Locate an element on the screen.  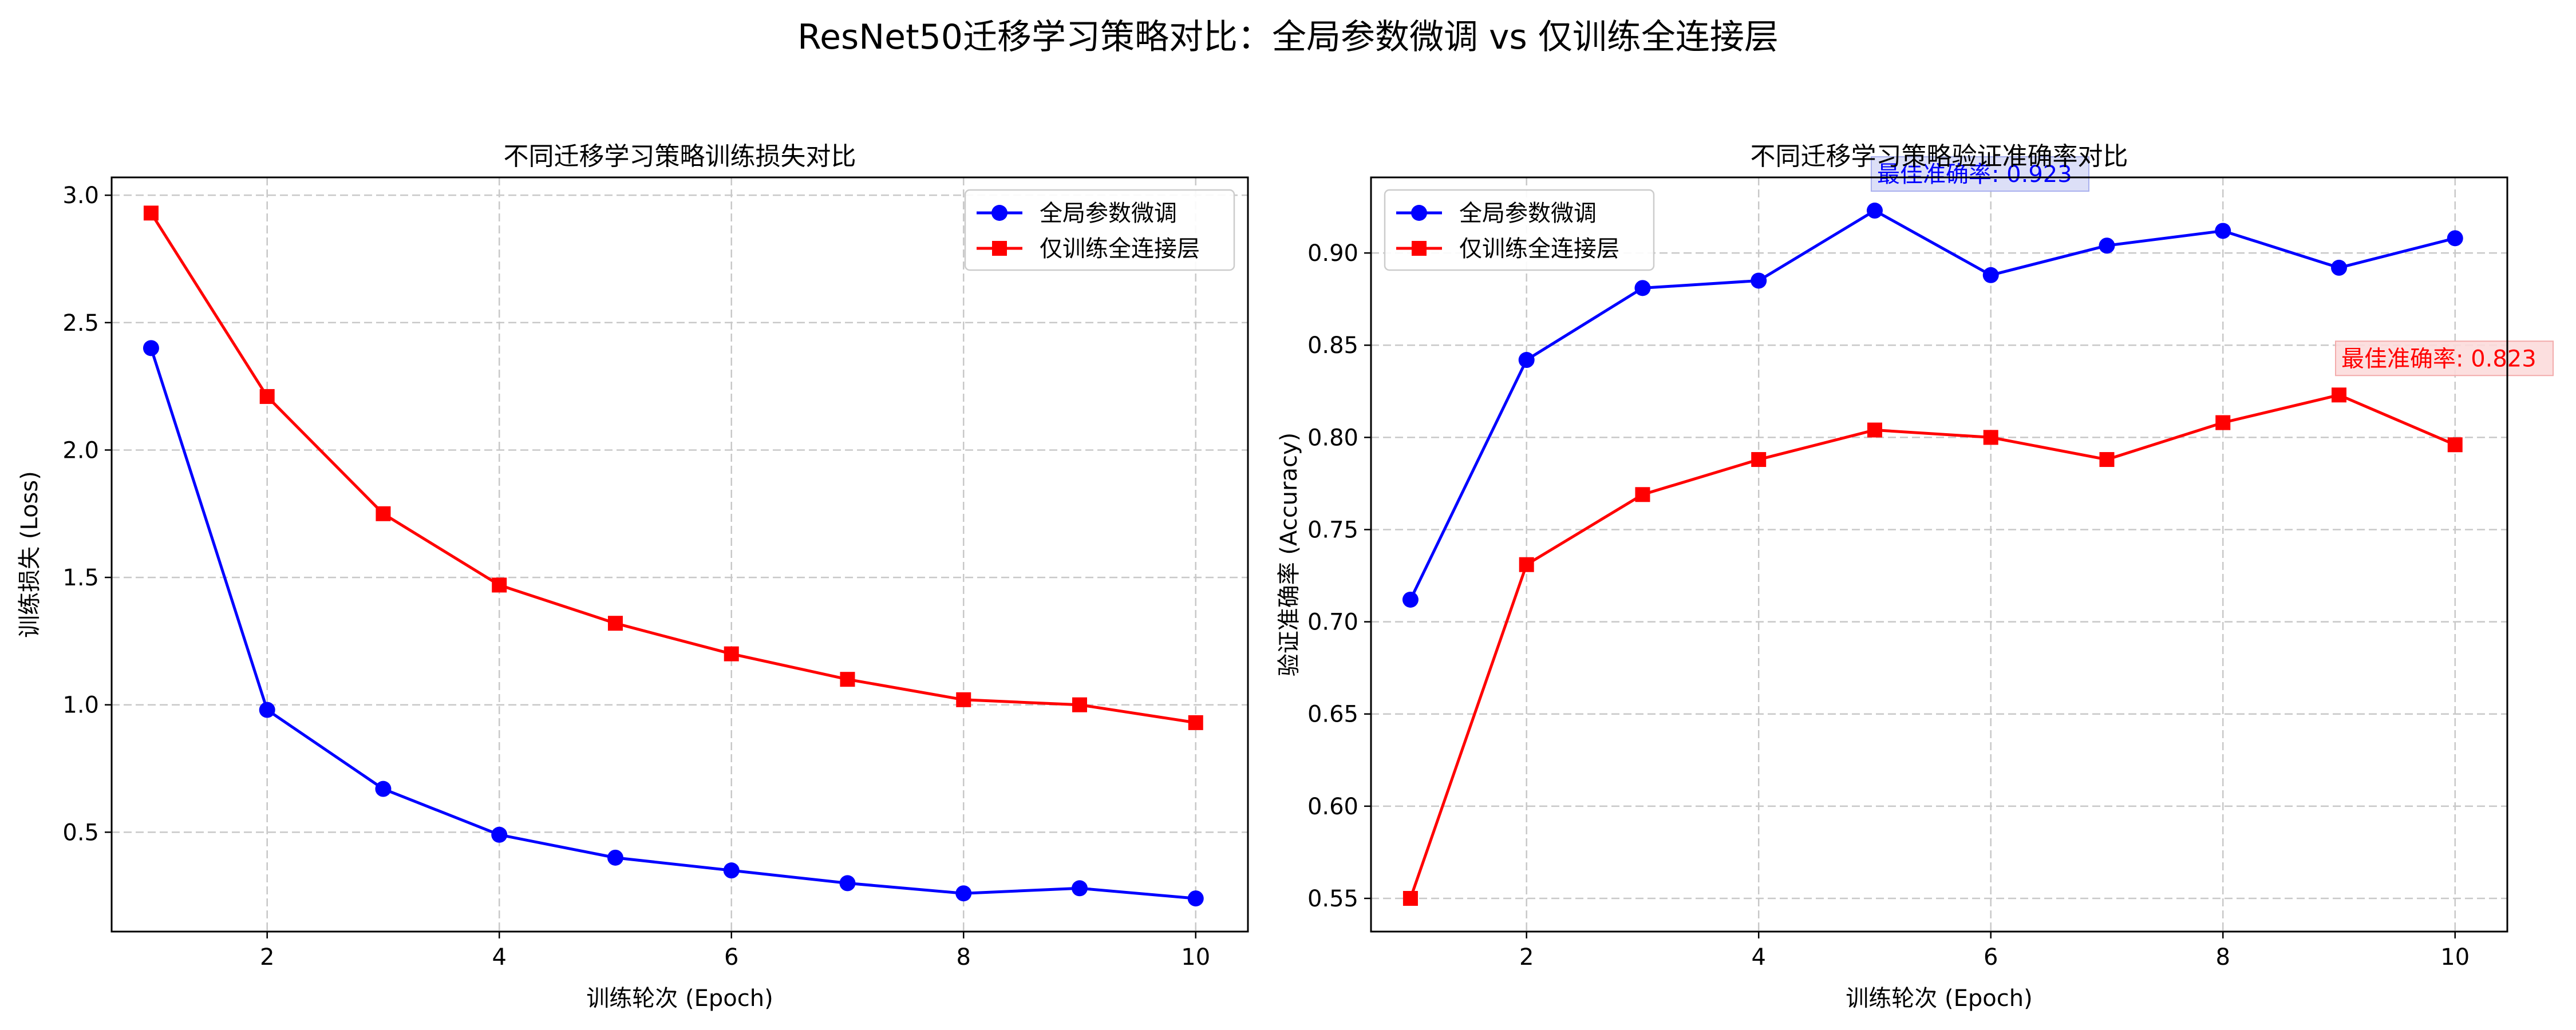
y-tick-label: 2.0 is located at coordinates (80, 450).